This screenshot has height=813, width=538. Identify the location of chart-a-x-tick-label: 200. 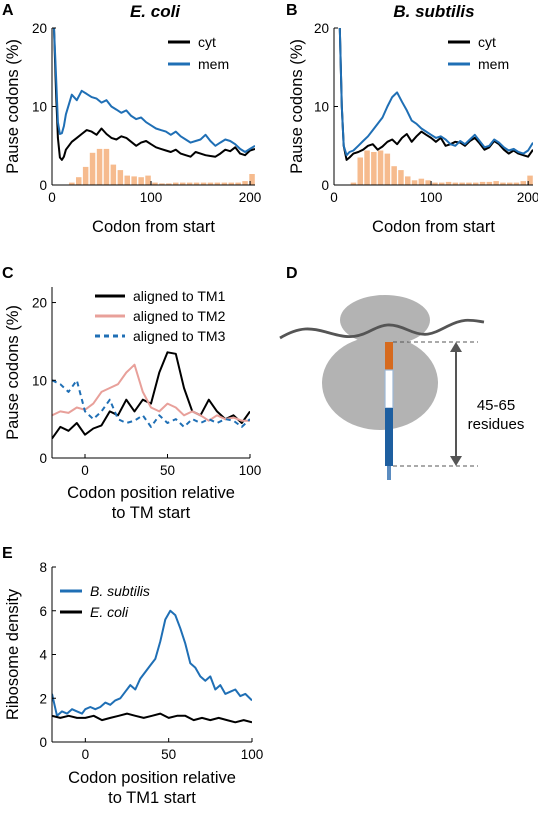
(250, 197).